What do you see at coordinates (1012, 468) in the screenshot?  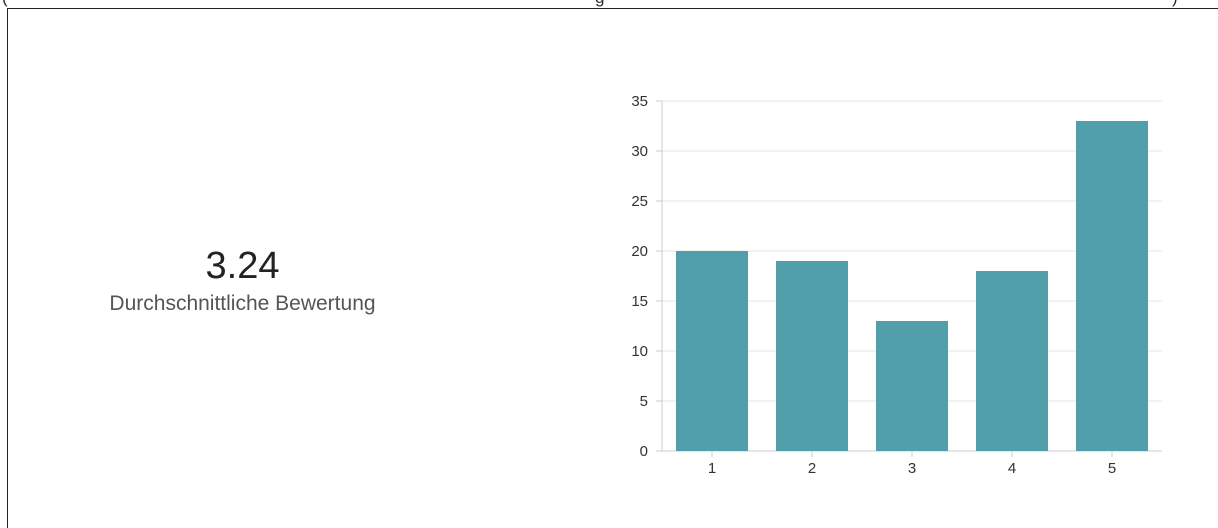 I see `x-tick-label: 4` at bounding box center [1012, 468].